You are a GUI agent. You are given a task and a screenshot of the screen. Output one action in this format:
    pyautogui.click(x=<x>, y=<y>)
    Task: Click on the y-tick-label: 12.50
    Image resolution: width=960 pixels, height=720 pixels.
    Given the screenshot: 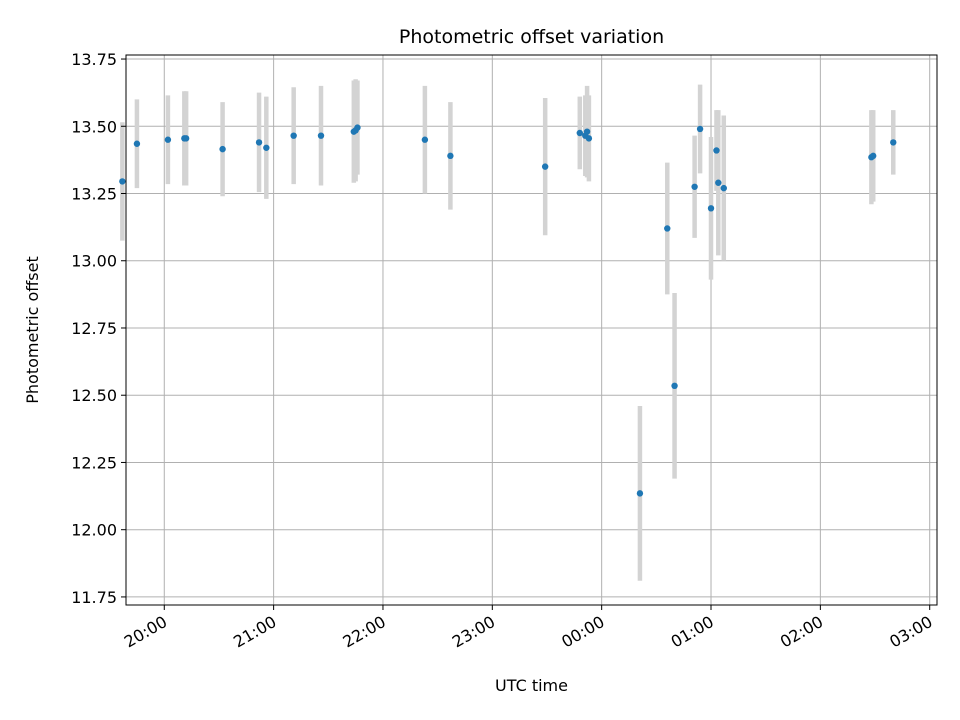 What is the action you would take?
    pyautogui.click(x=94, y=395)
    